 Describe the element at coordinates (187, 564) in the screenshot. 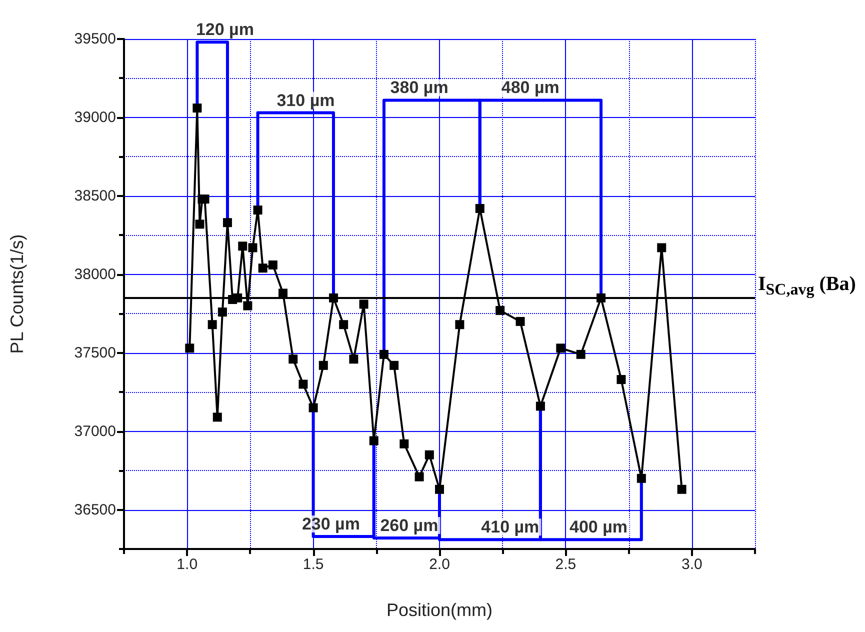

I see `x-tick-label: 1.0` at that location.